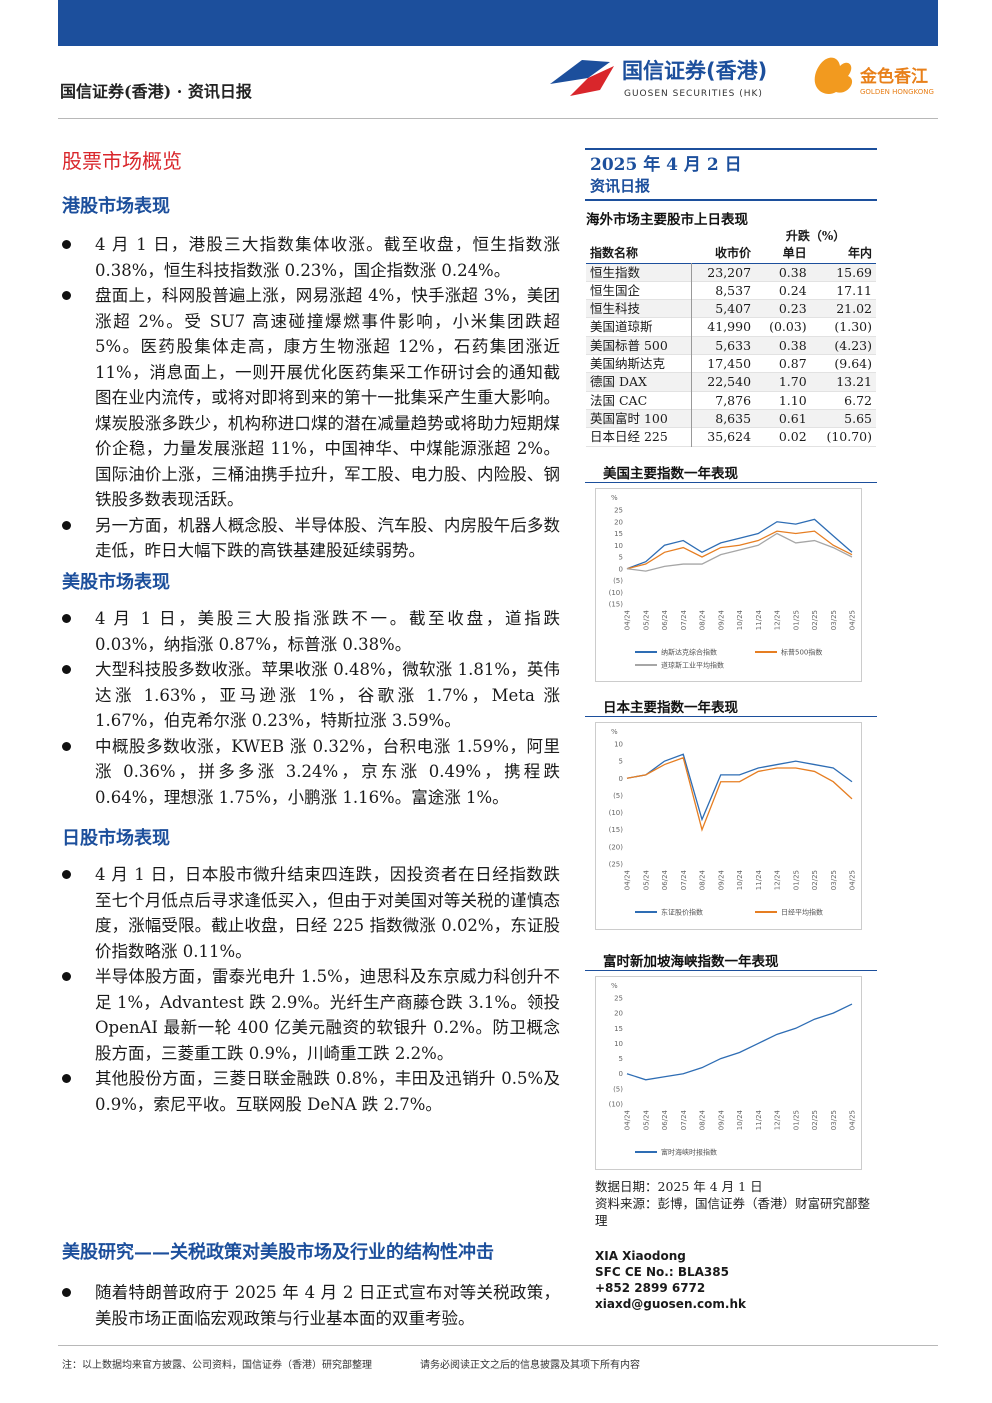  What do you see at coordinates (618, 522) in the screenshot?
I see `y-tick-label: 20` at bounding box center [618, 522].